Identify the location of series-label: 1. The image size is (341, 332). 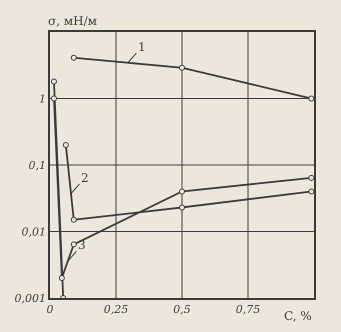
(142, 47).